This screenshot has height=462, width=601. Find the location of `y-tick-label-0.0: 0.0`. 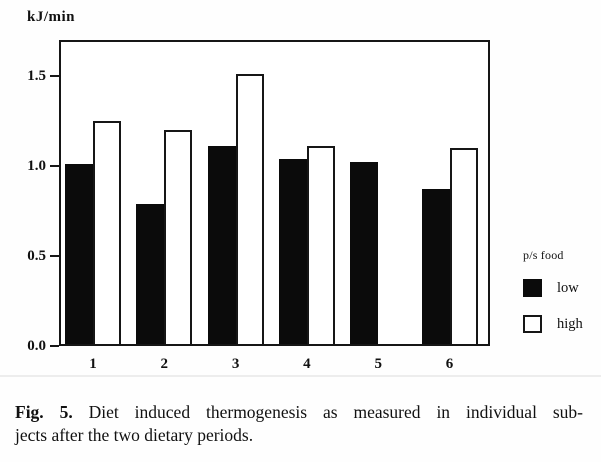

y-tick-label-0.0: 0.0 is located at coordinates (36, 346).